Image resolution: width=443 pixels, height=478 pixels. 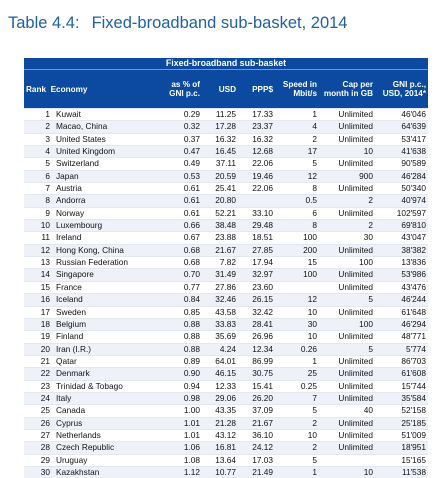 What do you see at coordinates (401, 386) in the screenshot?
I see `cell-gni-pc: 15'744` at bounding box center [401, 386].